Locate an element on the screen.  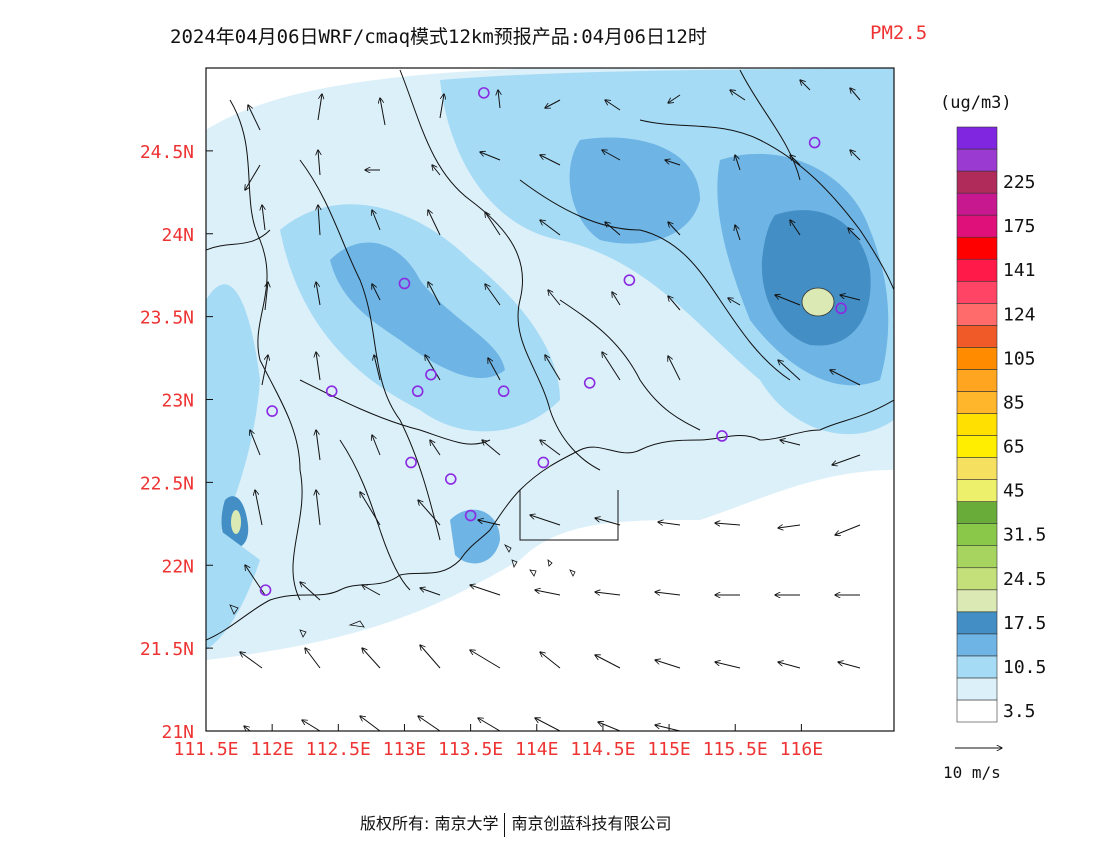
legend-label: 17.5 is located at coordinates (1024, 623).